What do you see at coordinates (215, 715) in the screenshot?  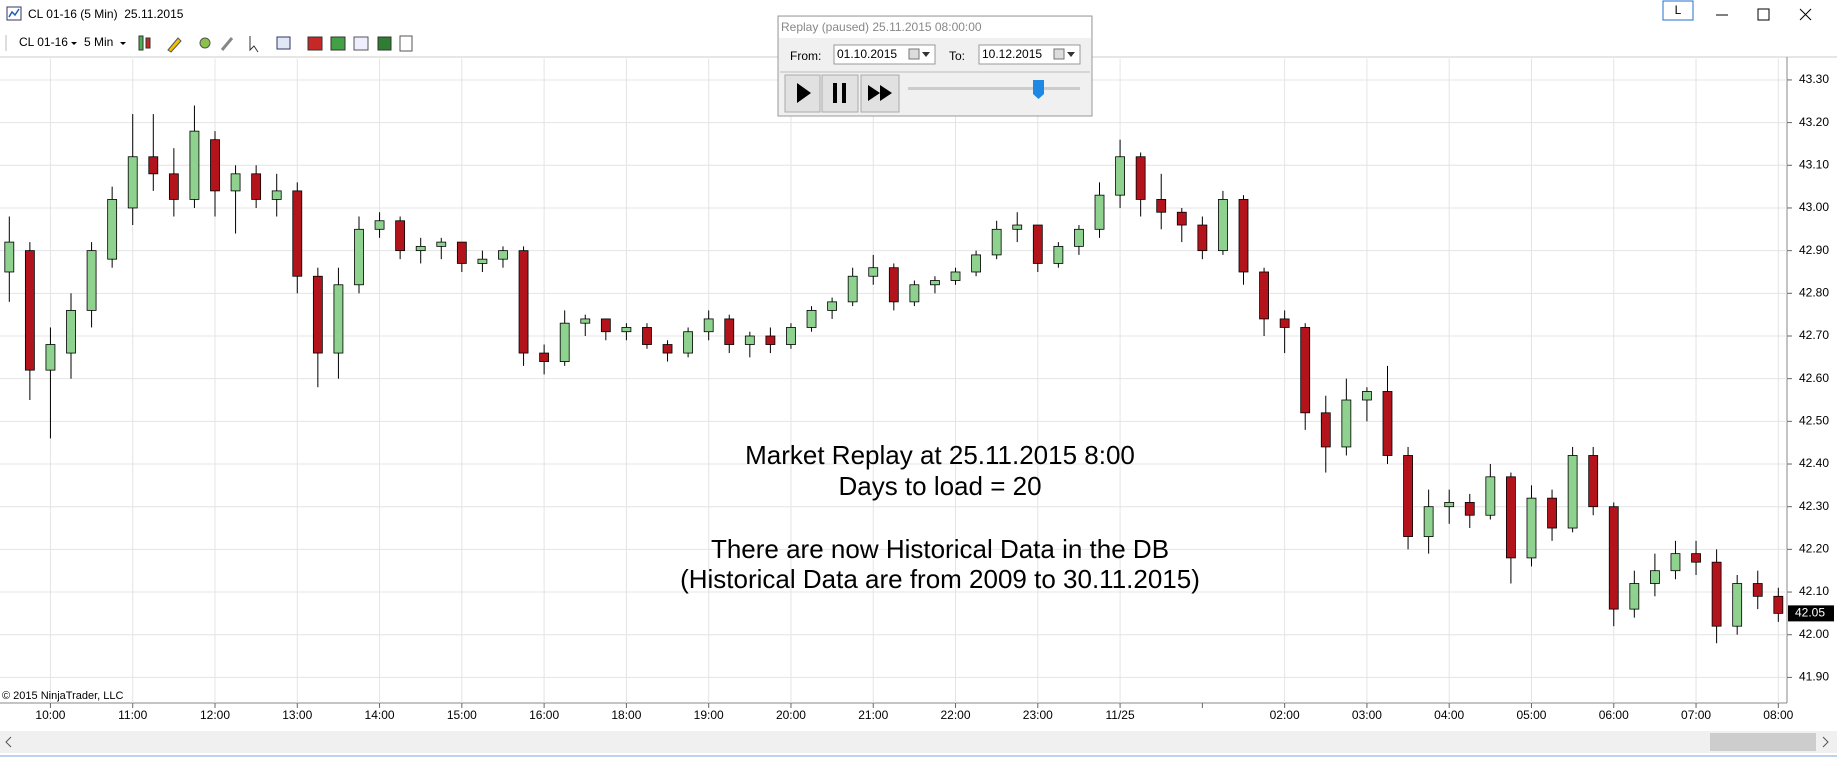 I see `x-tick-label: 12:00` at bounding box center [215, 715].